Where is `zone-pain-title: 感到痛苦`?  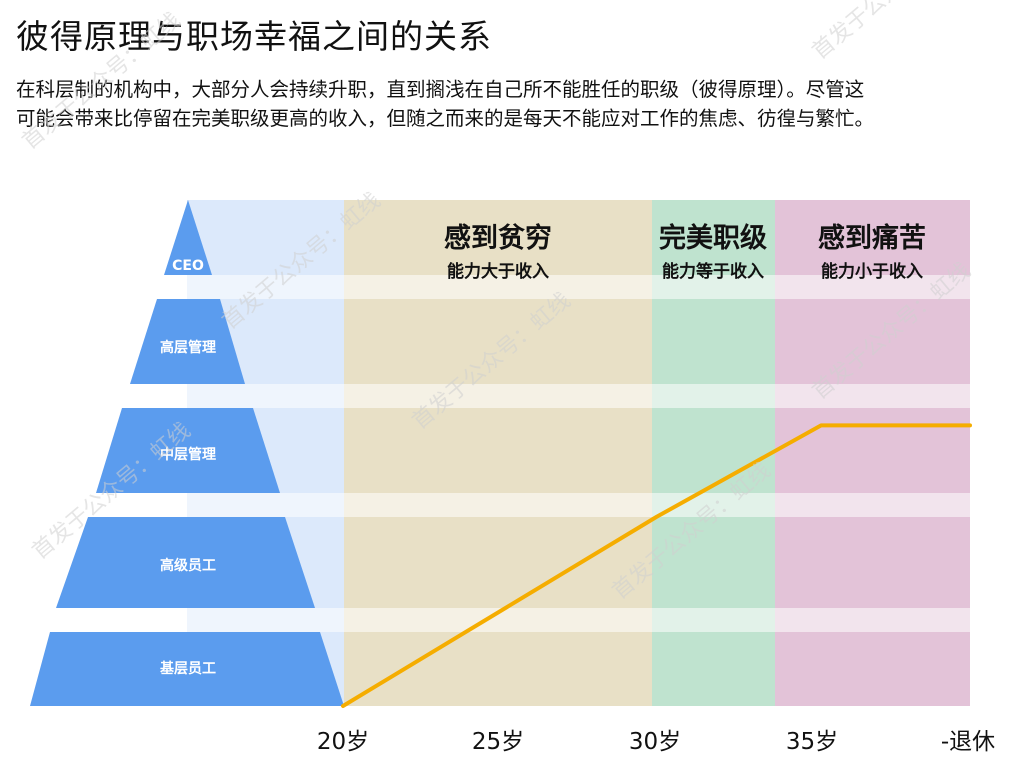 zone-pain-title: 感到痛苦 is located at coordinates (872, 238).